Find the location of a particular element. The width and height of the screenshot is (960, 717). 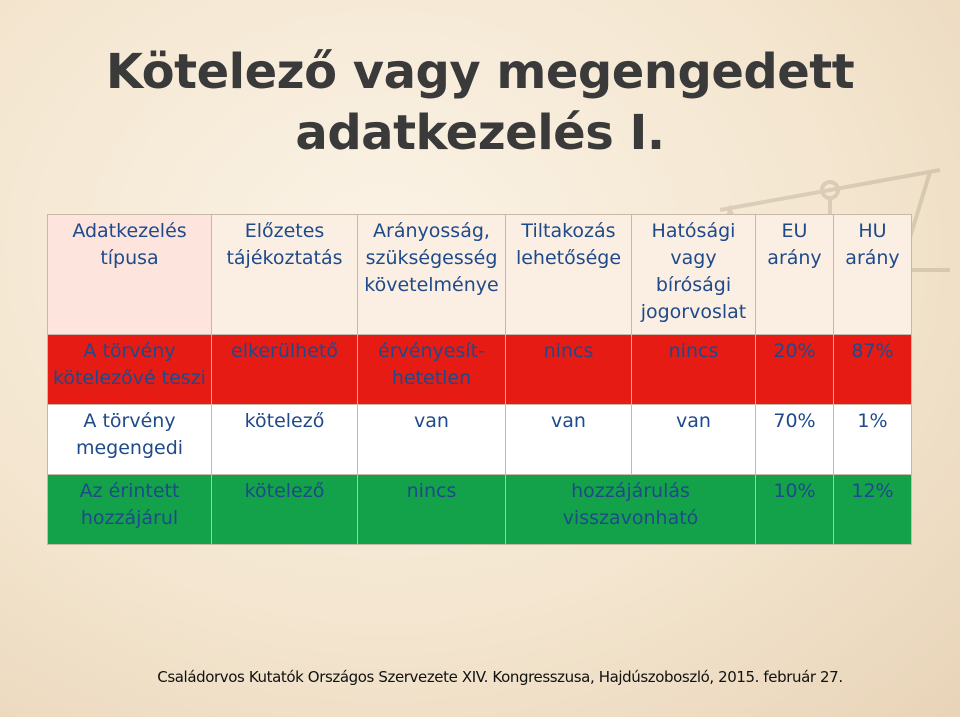

header-line: EU is located at coordinates (794, 231).